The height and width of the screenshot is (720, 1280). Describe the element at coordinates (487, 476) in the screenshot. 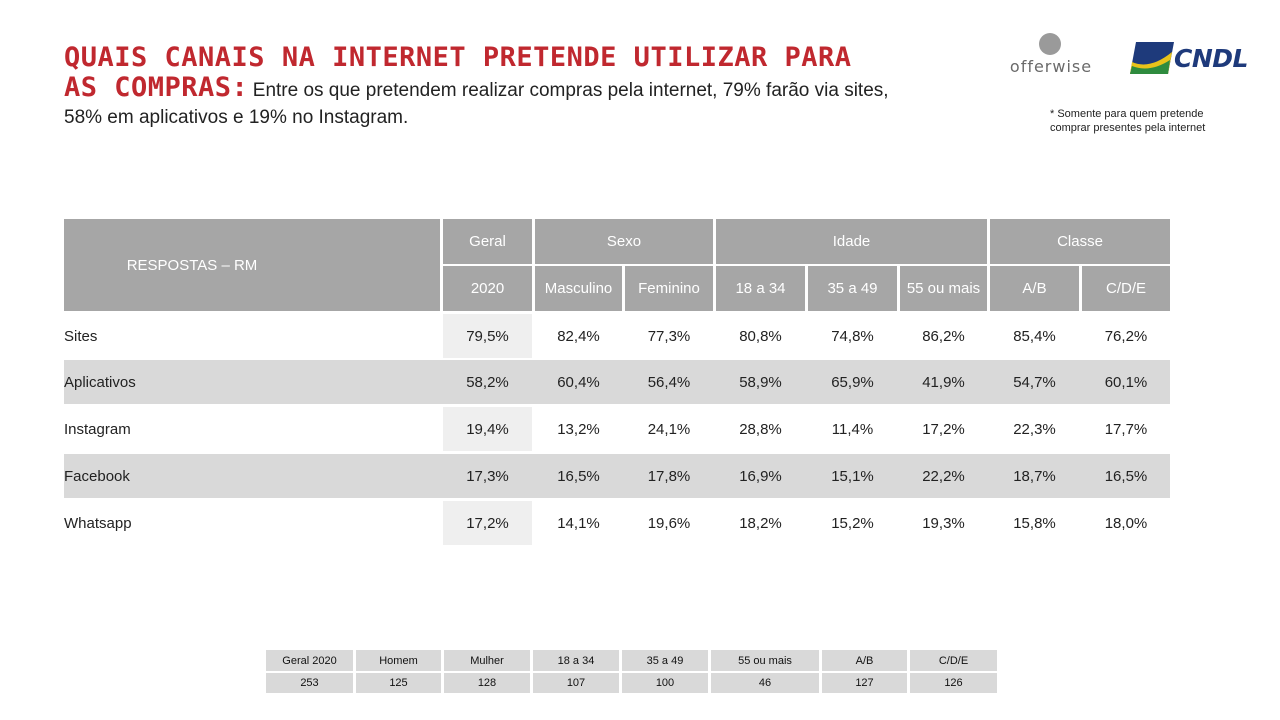

I see `table-cell: 17,3%` at that location.